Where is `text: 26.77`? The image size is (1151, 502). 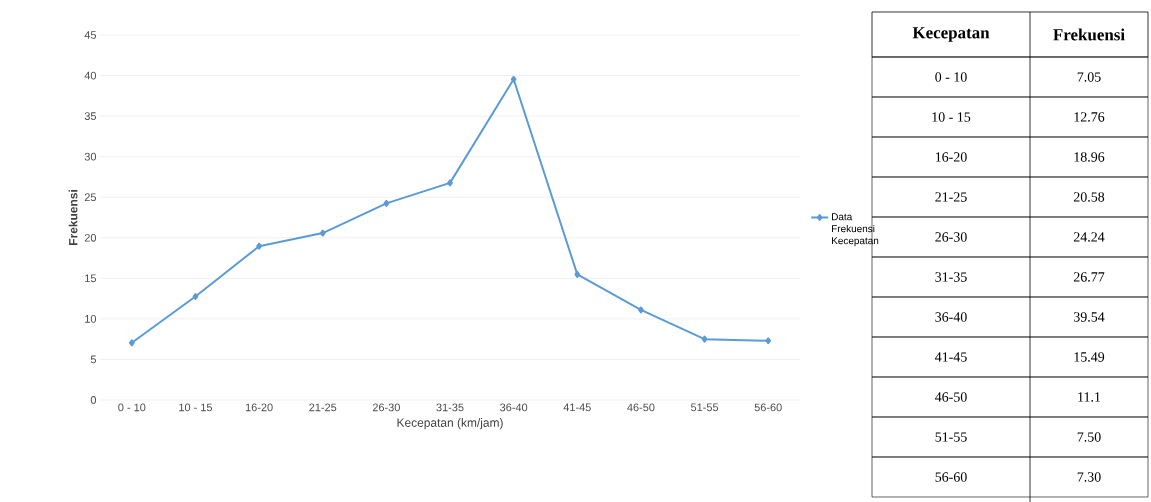
text: 26.77 is located at coordinates (1089, 277).